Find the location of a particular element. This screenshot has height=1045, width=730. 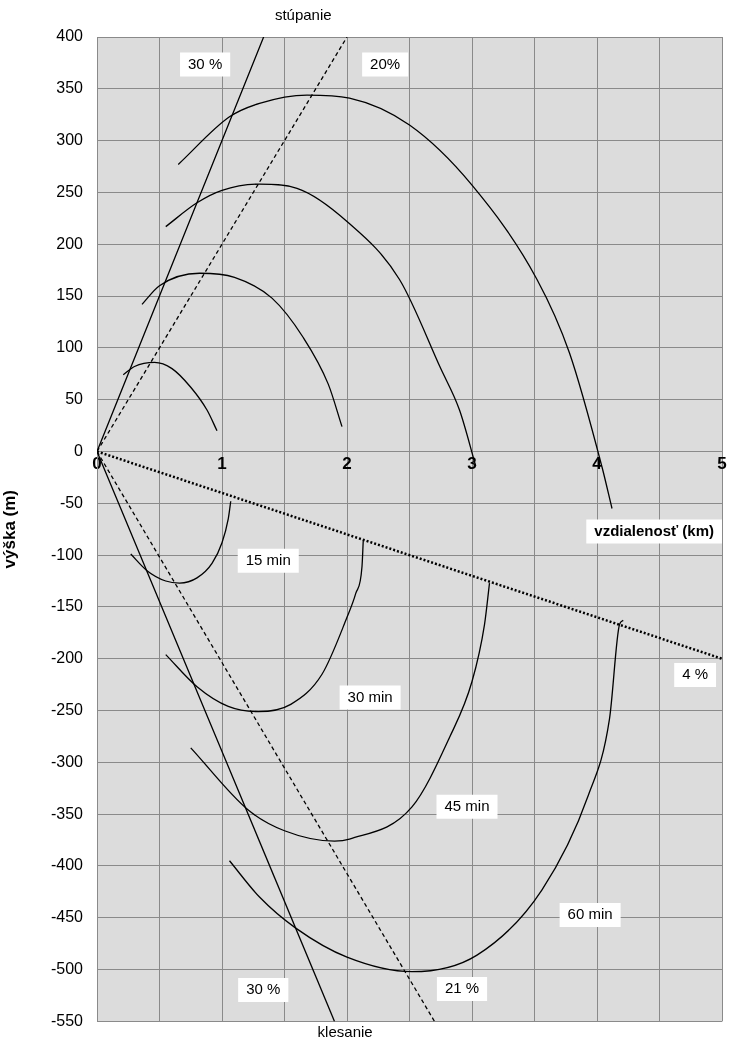

y-tick-label: -300 is located at coordinates (67, 761).